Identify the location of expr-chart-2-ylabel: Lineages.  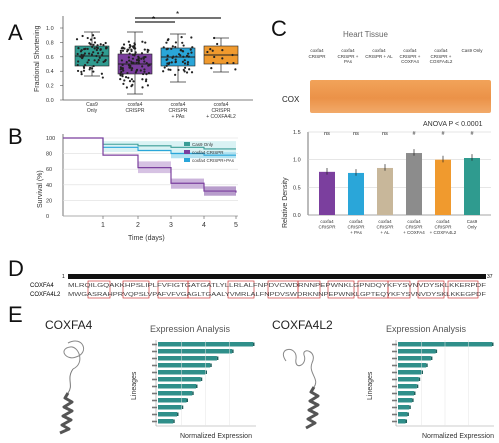
(370, 385).